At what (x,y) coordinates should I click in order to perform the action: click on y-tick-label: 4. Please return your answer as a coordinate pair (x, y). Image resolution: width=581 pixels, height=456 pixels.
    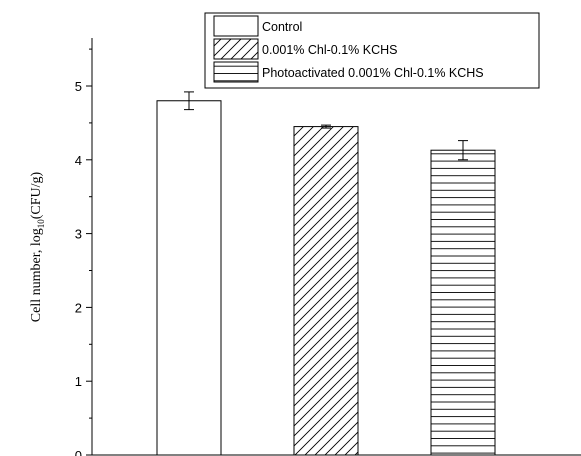
    Looking at the image, I should click on (78, 160).